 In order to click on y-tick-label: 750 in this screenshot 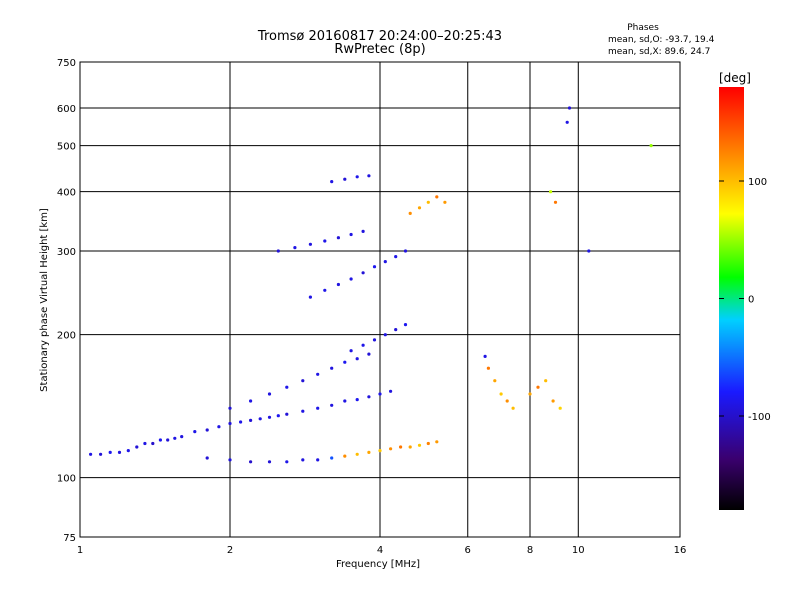, I will do `click(66, 63)`.